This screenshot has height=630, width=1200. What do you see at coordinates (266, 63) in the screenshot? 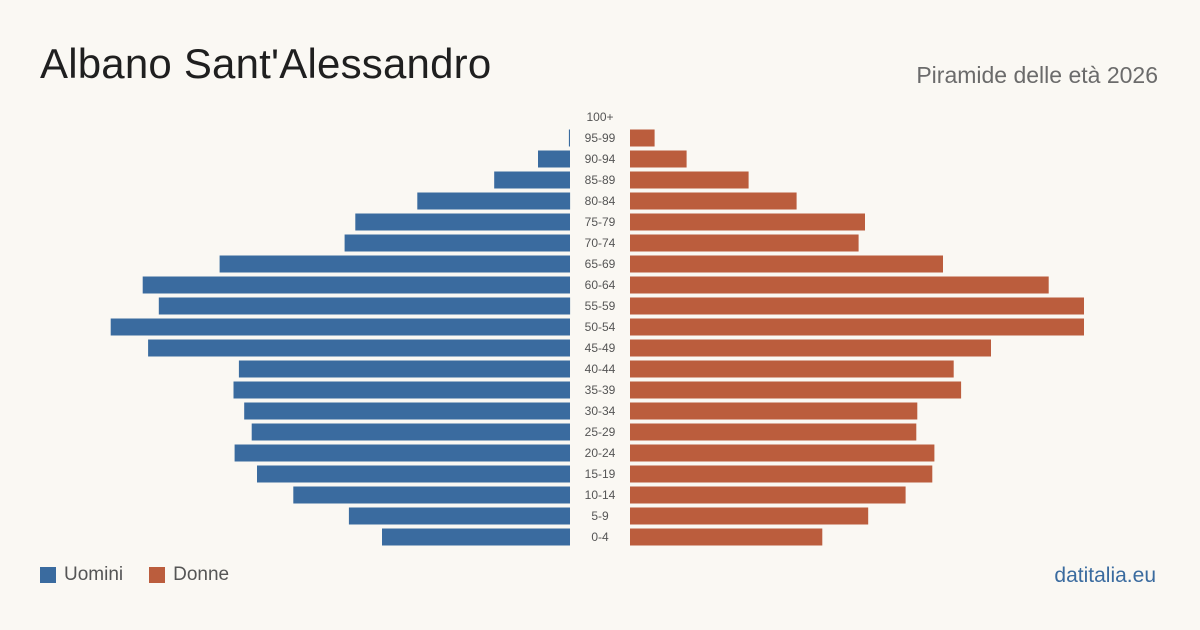
I see `page-title: Albano Sant'Alessandro` at bounding box center [266, 63].